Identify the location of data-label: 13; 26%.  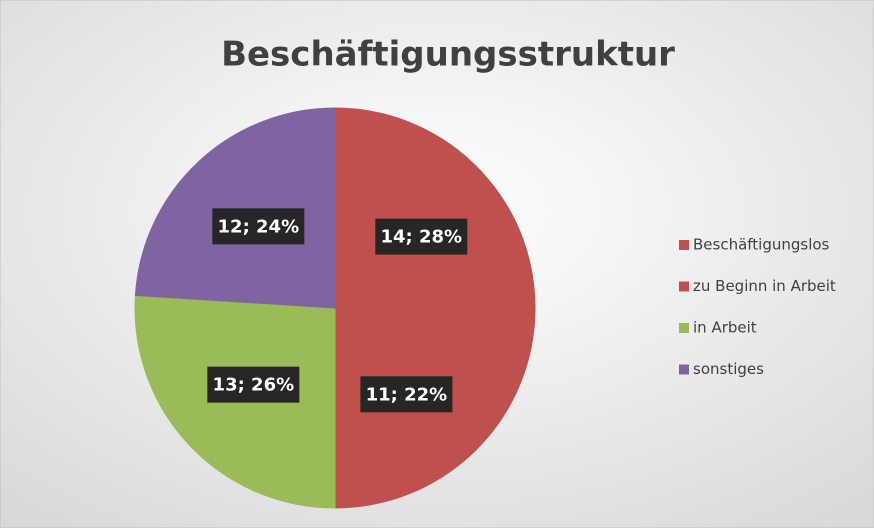
(254, 385).